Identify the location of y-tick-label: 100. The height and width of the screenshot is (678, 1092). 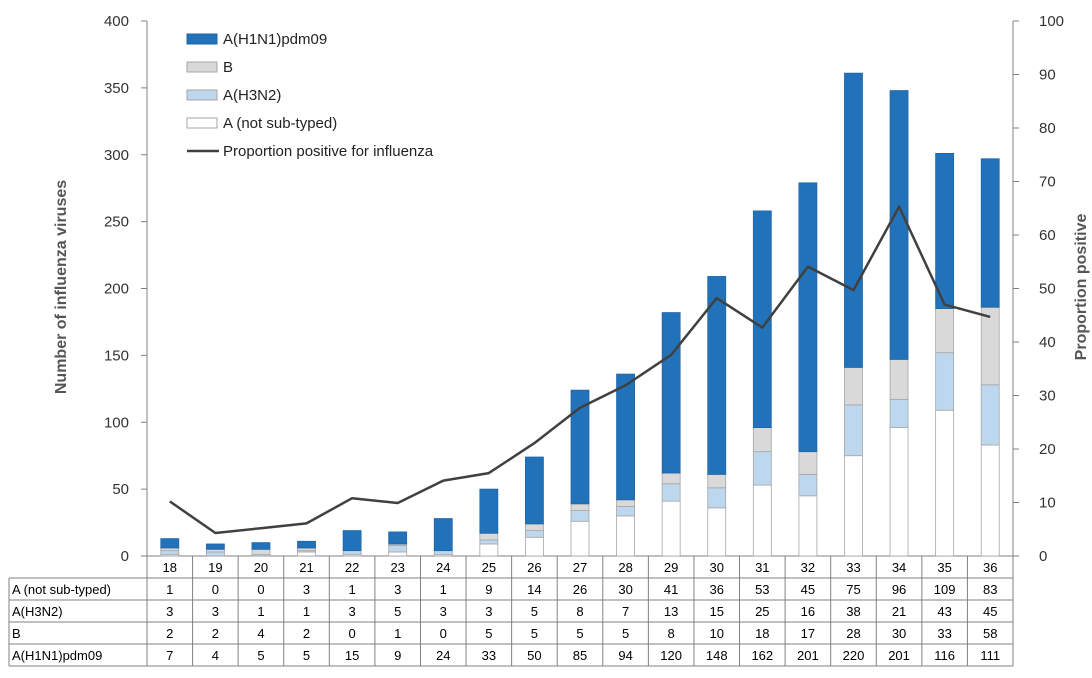
(116, 422).